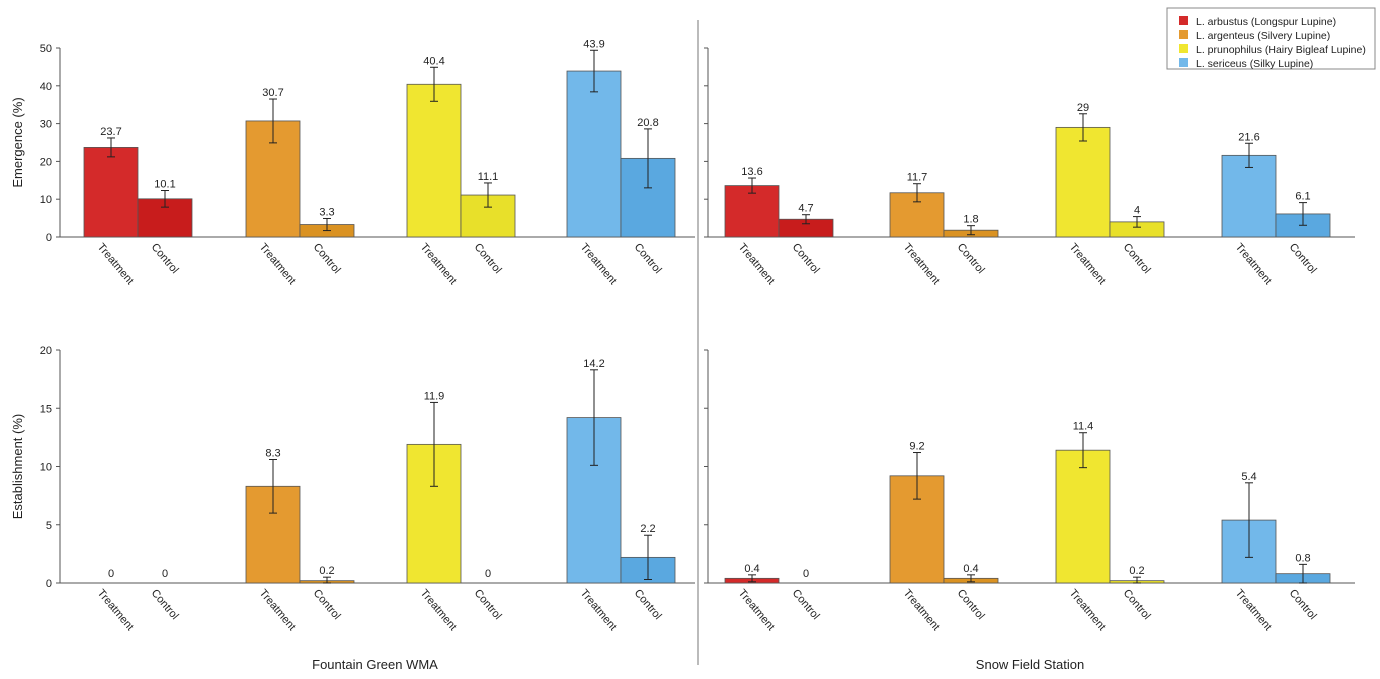 This screenshot has width=1380, height=679. I want to click on establishment-ytick-label-15: 15, so click(46, 409).